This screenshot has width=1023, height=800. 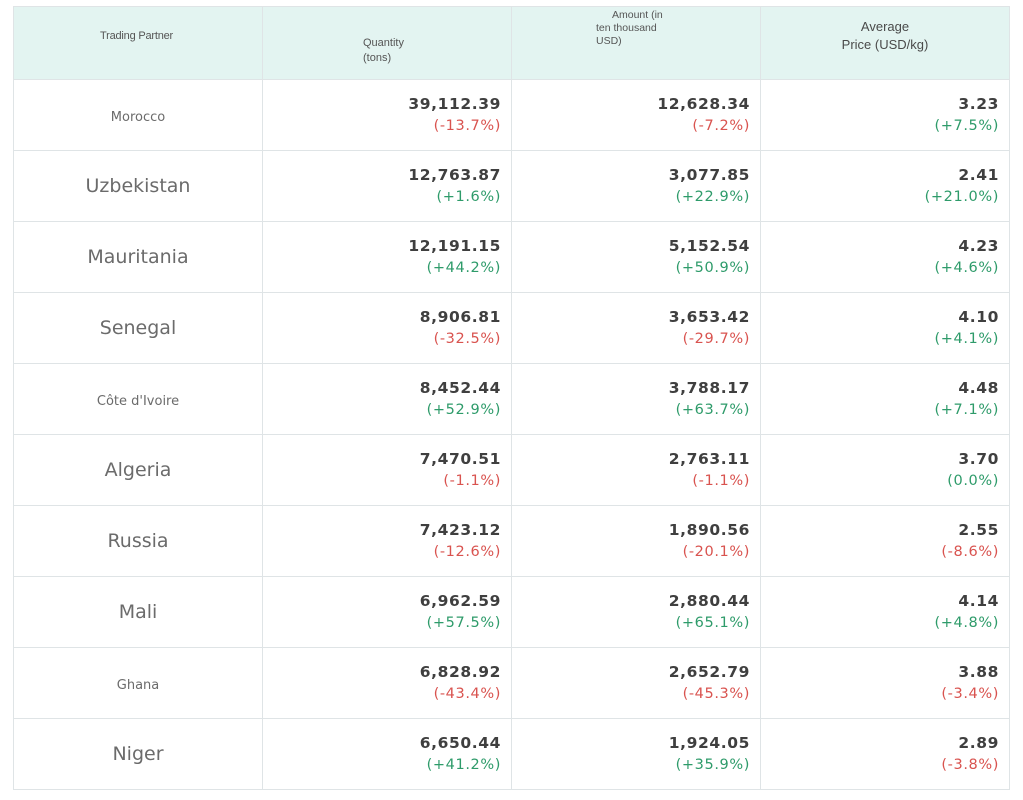 I want to click on price-cell: 4.10 (+4.1%), so click(x=885, y=328).